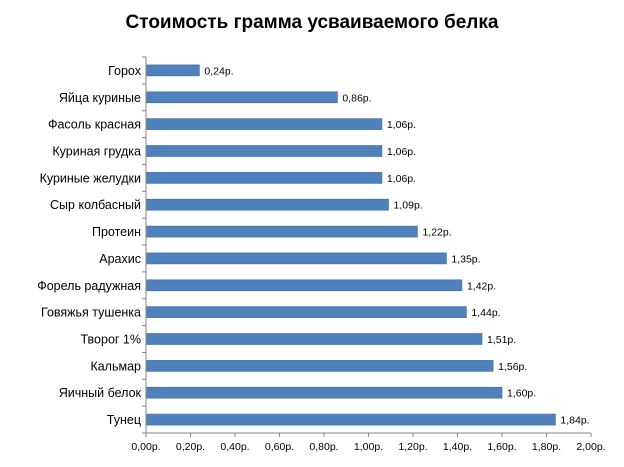 The width and height of the screenshot is (624, 467). I want to click on x-tick-label: 0,40р., so click(234, 447).